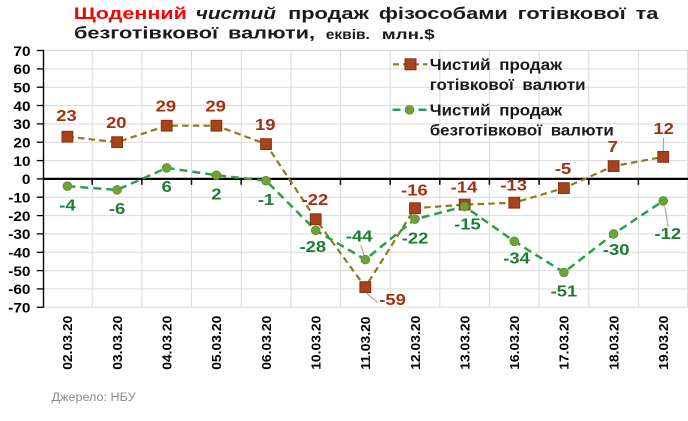 The height and width of the screenshot is (421, 688). What do you see at coordinates (663, 343) in the screenshot?
I see `svg-text: 19.03.20` at bounding box center [663, 343].